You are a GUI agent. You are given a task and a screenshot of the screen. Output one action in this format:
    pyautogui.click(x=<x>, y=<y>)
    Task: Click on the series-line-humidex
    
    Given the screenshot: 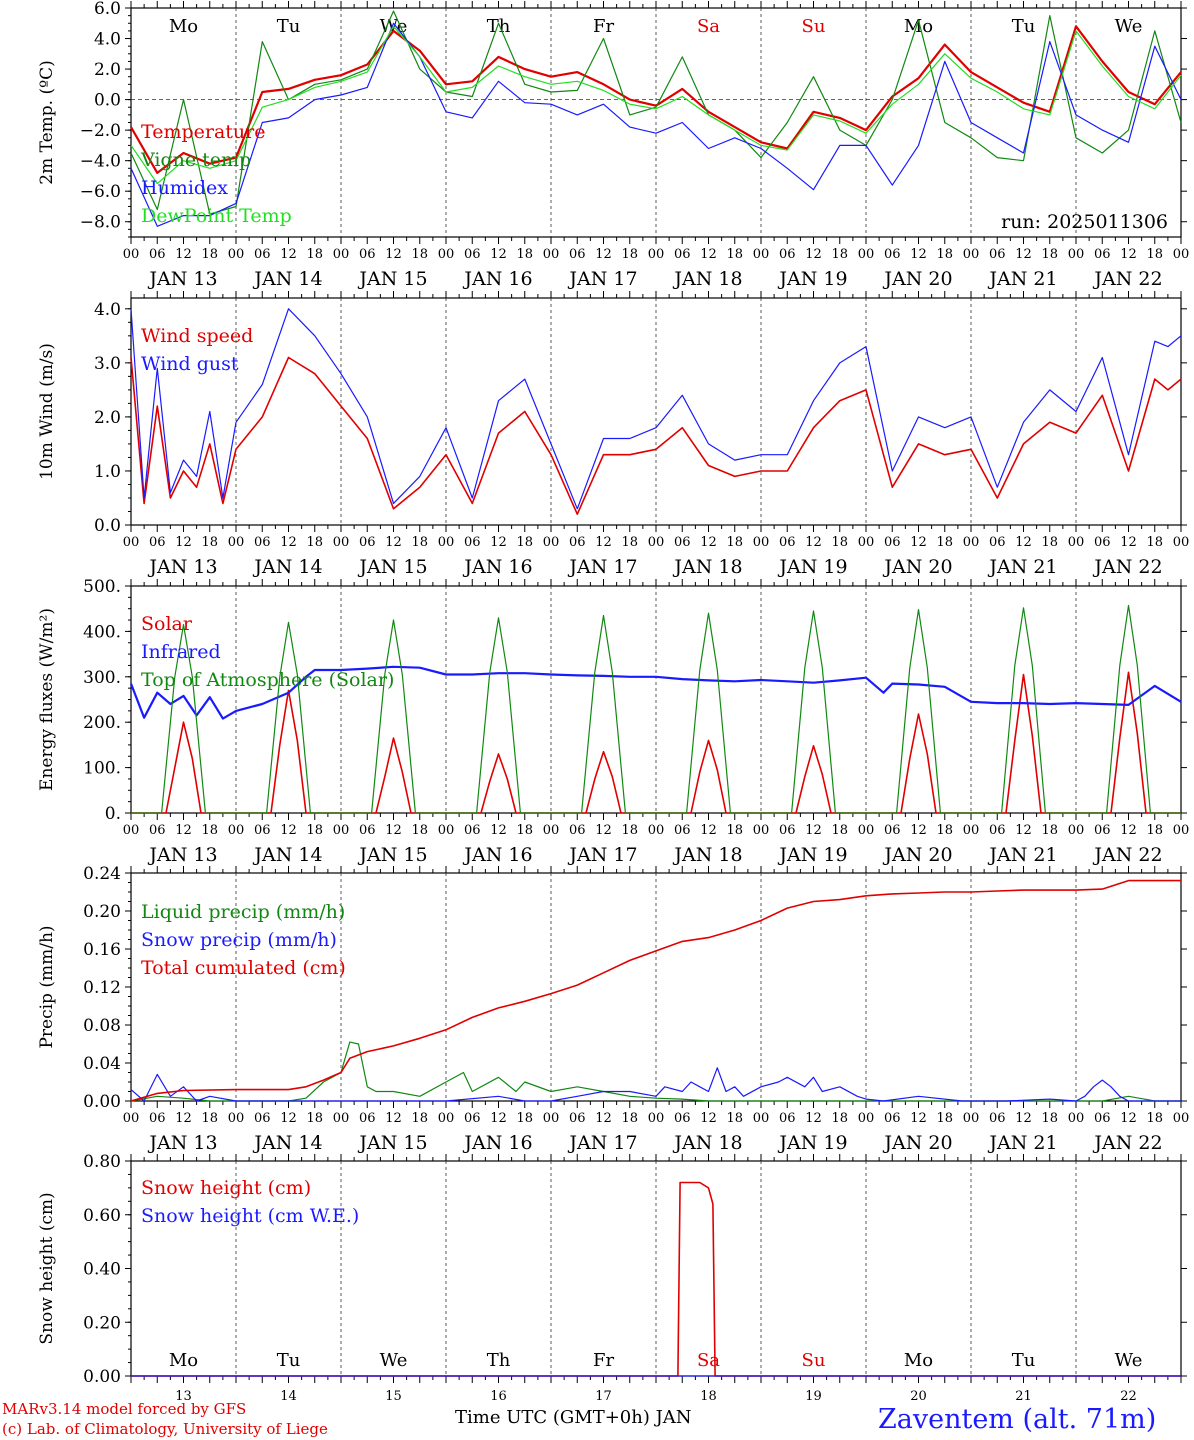 What is the action you would take?
    pyautogui.click(x=656, y=124)
    